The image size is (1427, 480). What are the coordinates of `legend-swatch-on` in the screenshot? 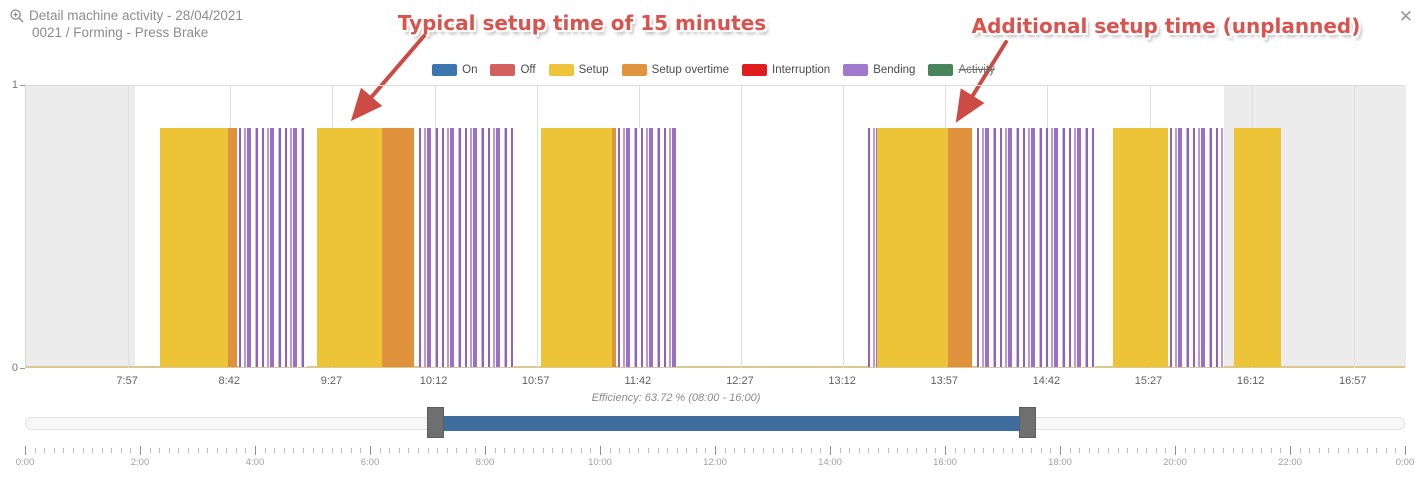 It's located at (445, 70).